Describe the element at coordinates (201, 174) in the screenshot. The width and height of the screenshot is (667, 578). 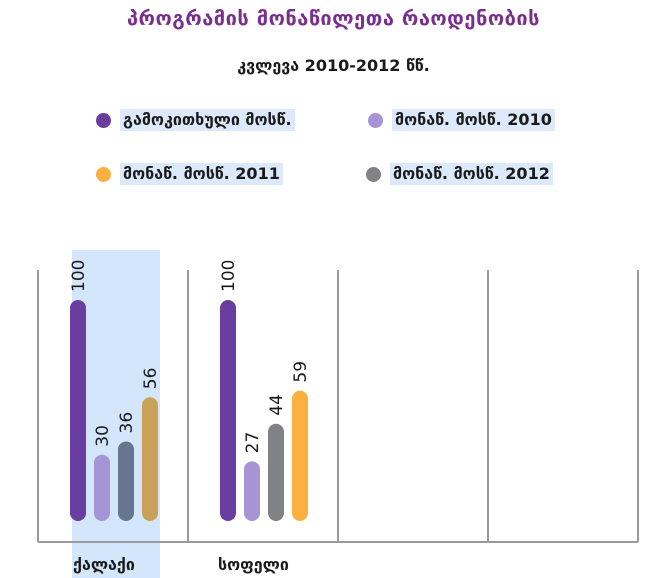
I see `legend-label-2011: მონაწ. მოსწ. 2011` at that location.